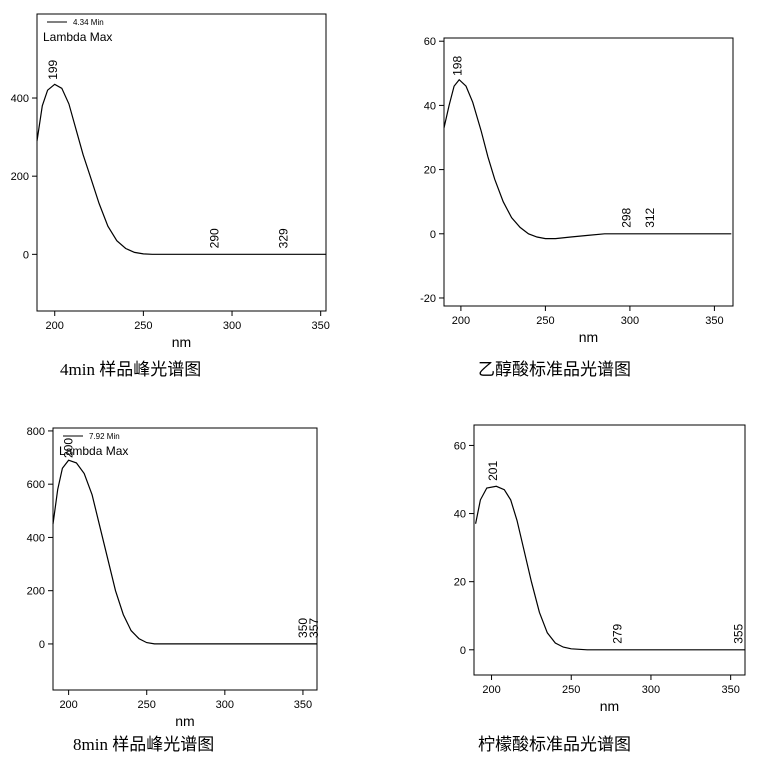 This screenshot has width=766, height=770. I want to click on legend-label: 4.34 Min, so click(88, 22).